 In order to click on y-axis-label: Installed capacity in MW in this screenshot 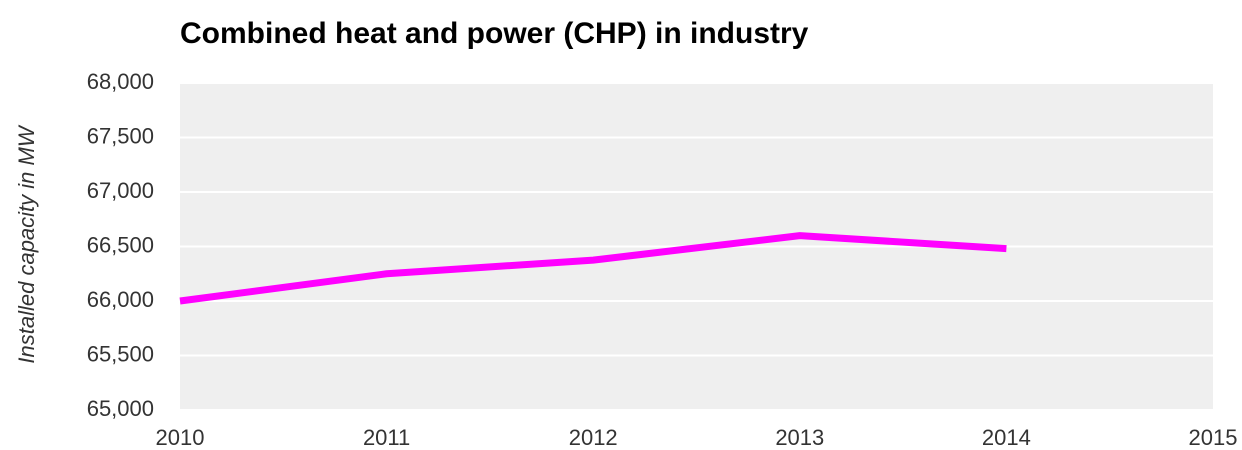, I will do `click(26, 243)`.